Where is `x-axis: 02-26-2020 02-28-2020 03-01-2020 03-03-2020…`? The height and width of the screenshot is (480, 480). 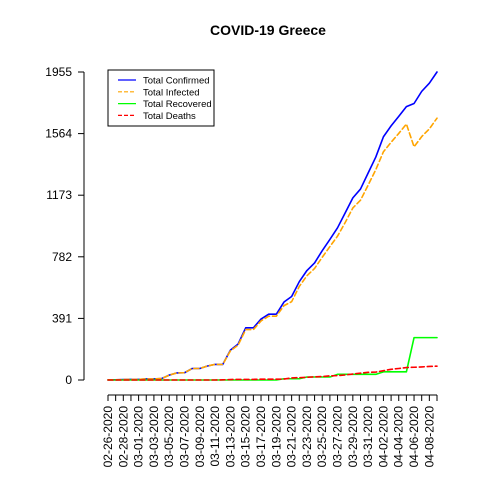
x-axis: 02-26-2020 02-28-2020 03-01-2020 03-03-2020… is located at coordinates (269, 431).